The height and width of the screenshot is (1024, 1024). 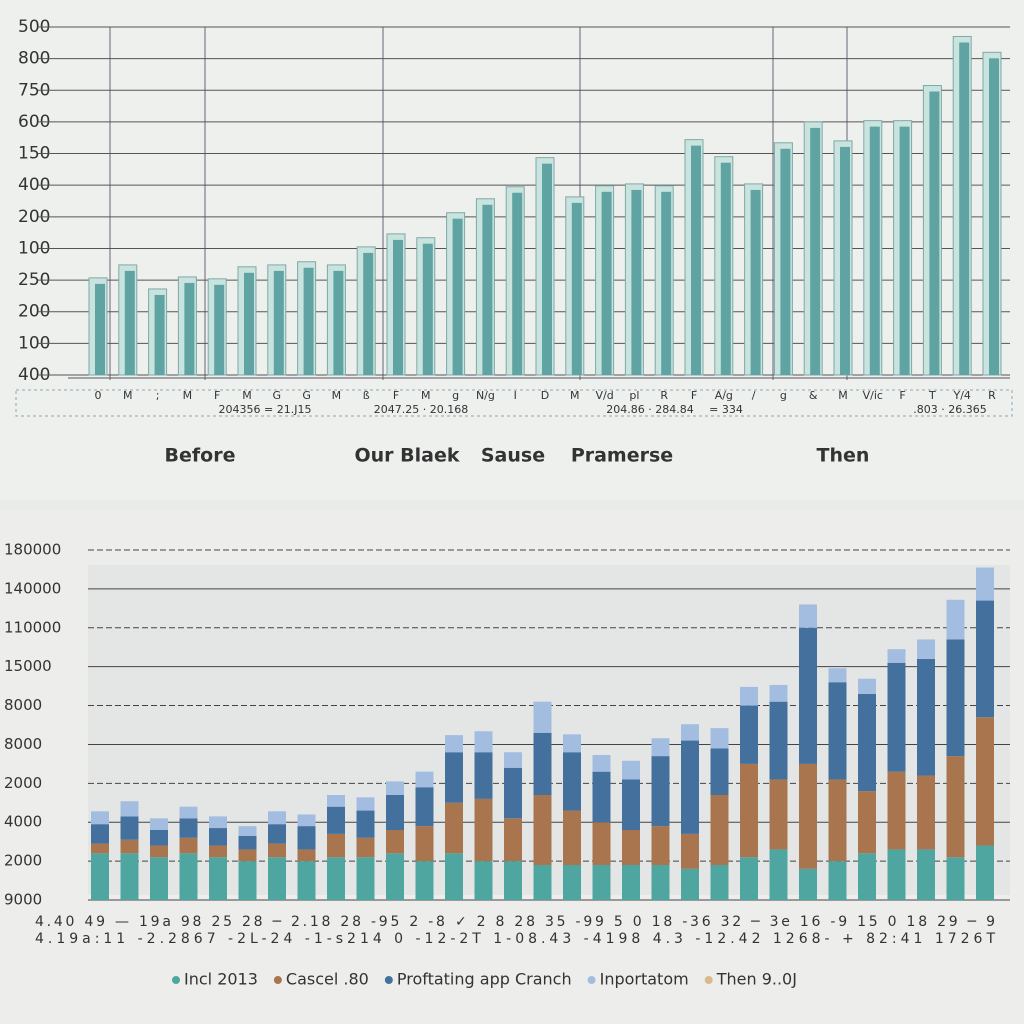 What do you see at coordinates (726, 409) in the screenshot?
I see `date-label: = 334` at bounding box center [726, 409].